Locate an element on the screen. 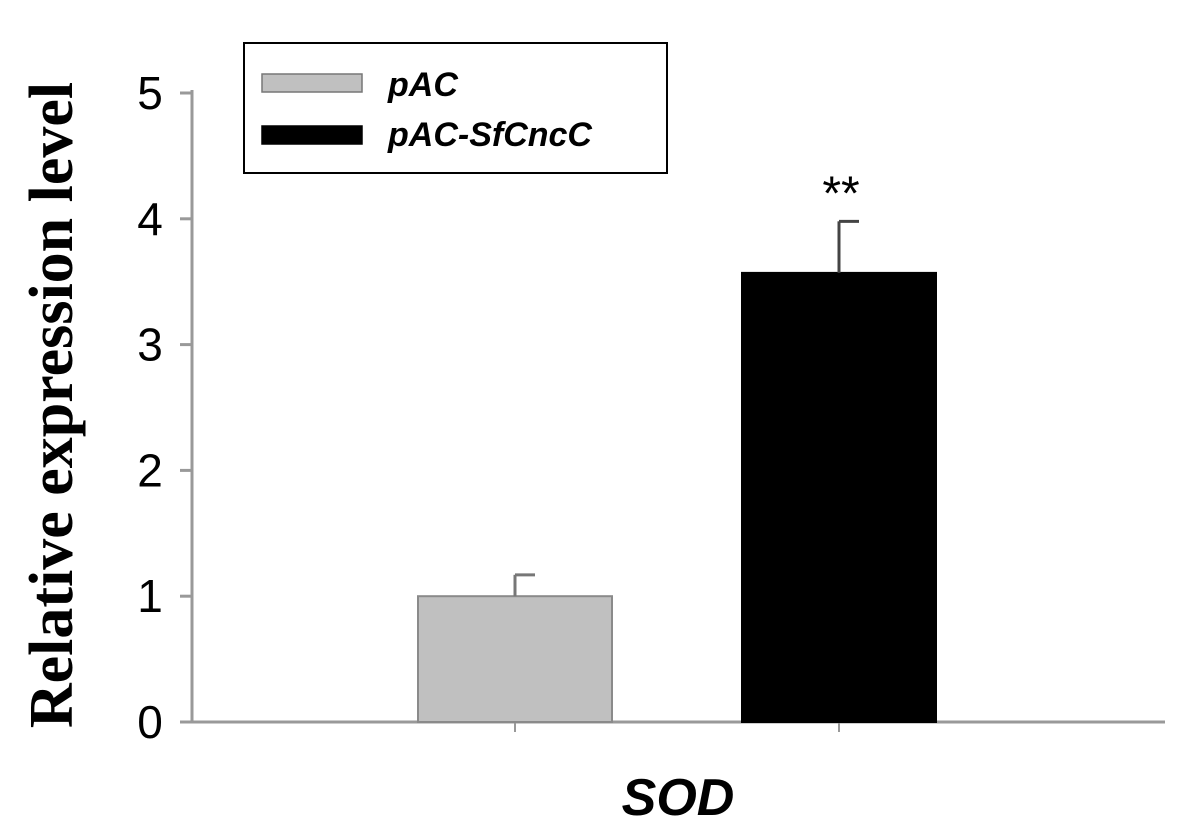 The height and width of the screenshot is (833, 1177). legend-swatch-pac-sfcncc is located at coordinates (312, 135).